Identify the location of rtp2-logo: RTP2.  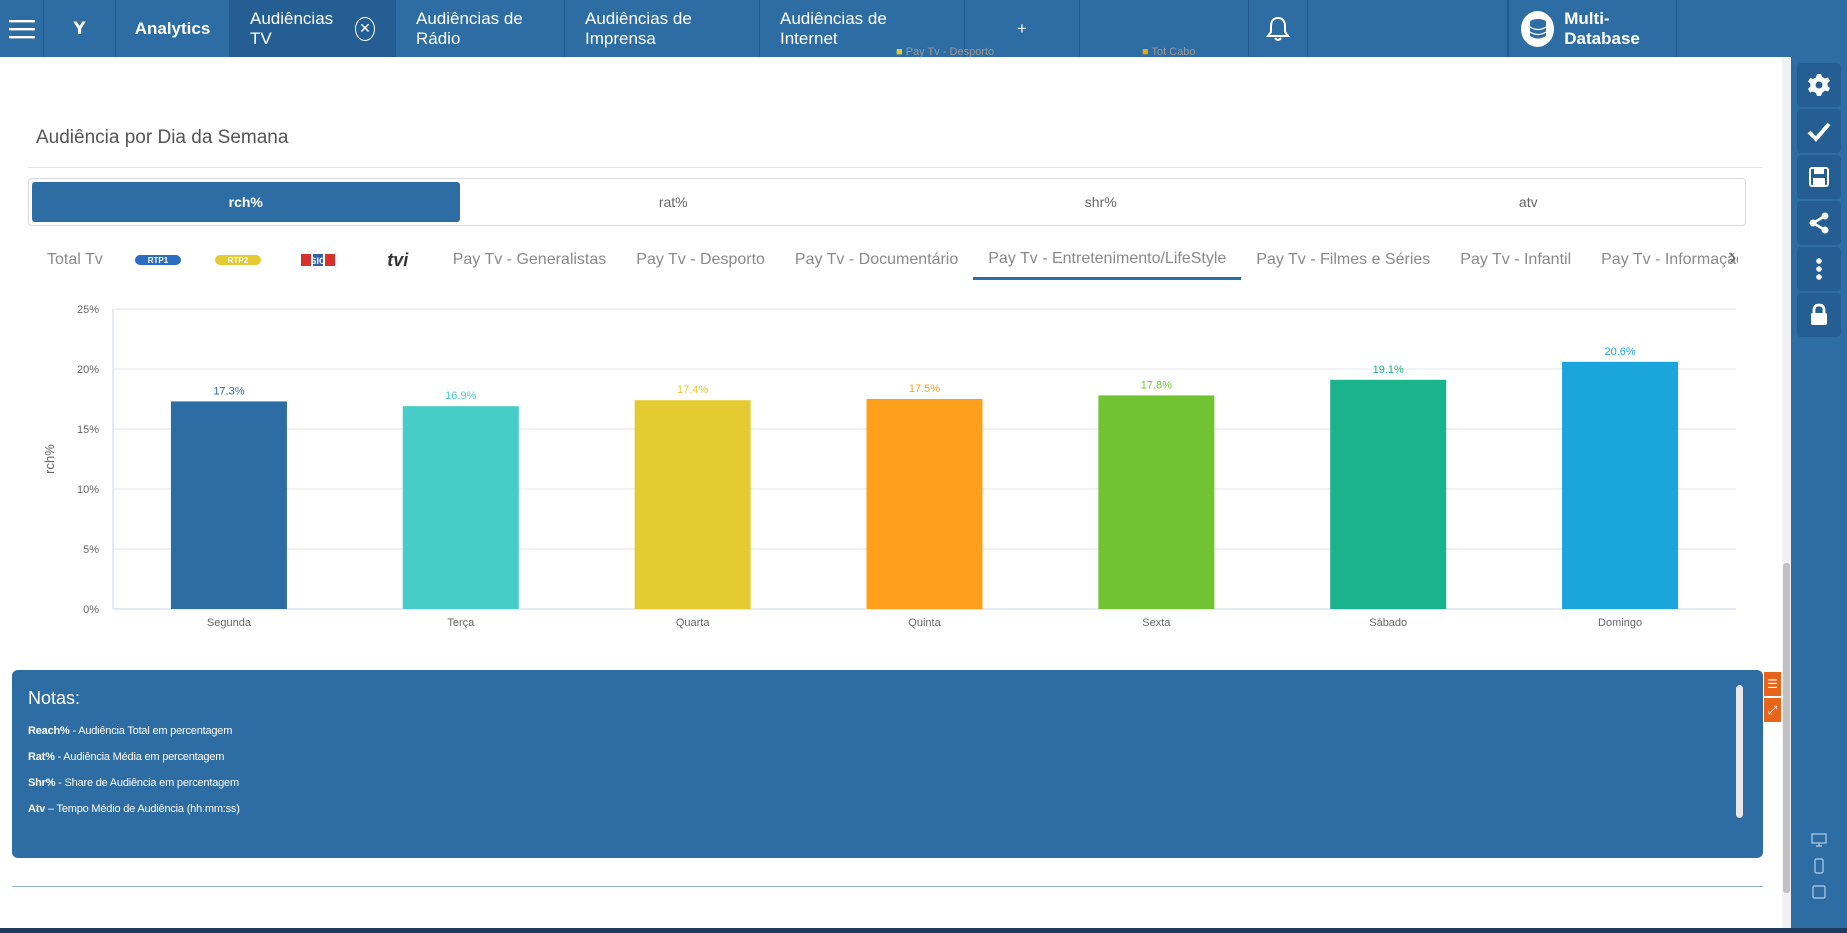
(237, 260).